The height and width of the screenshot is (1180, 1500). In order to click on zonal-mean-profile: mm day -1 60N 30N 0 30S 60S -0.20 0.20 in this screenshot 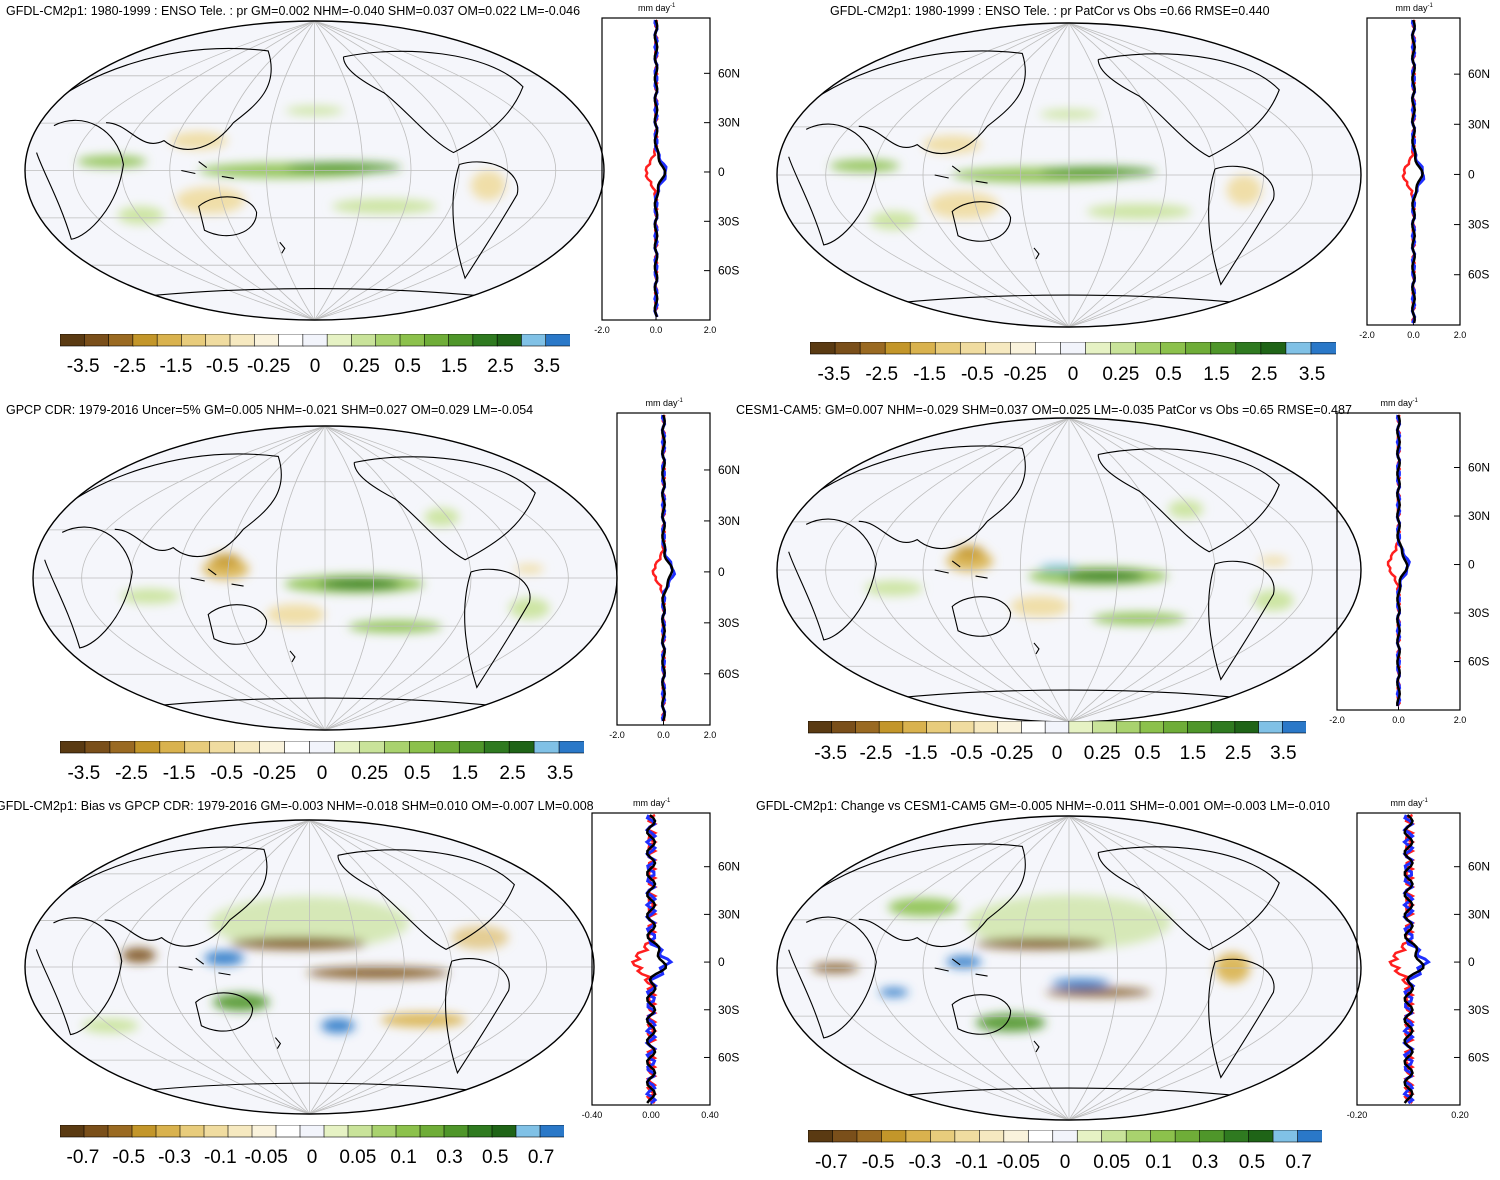, I will do `click(1418, 959)`.